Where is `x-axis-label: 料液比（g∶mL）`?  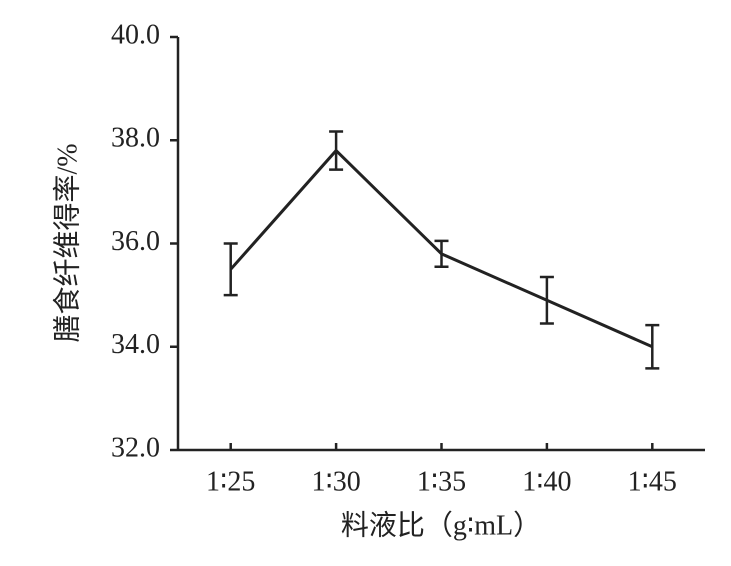 x-axis-label: 料液比（g∶mL） is located at coordinates (441, 525).